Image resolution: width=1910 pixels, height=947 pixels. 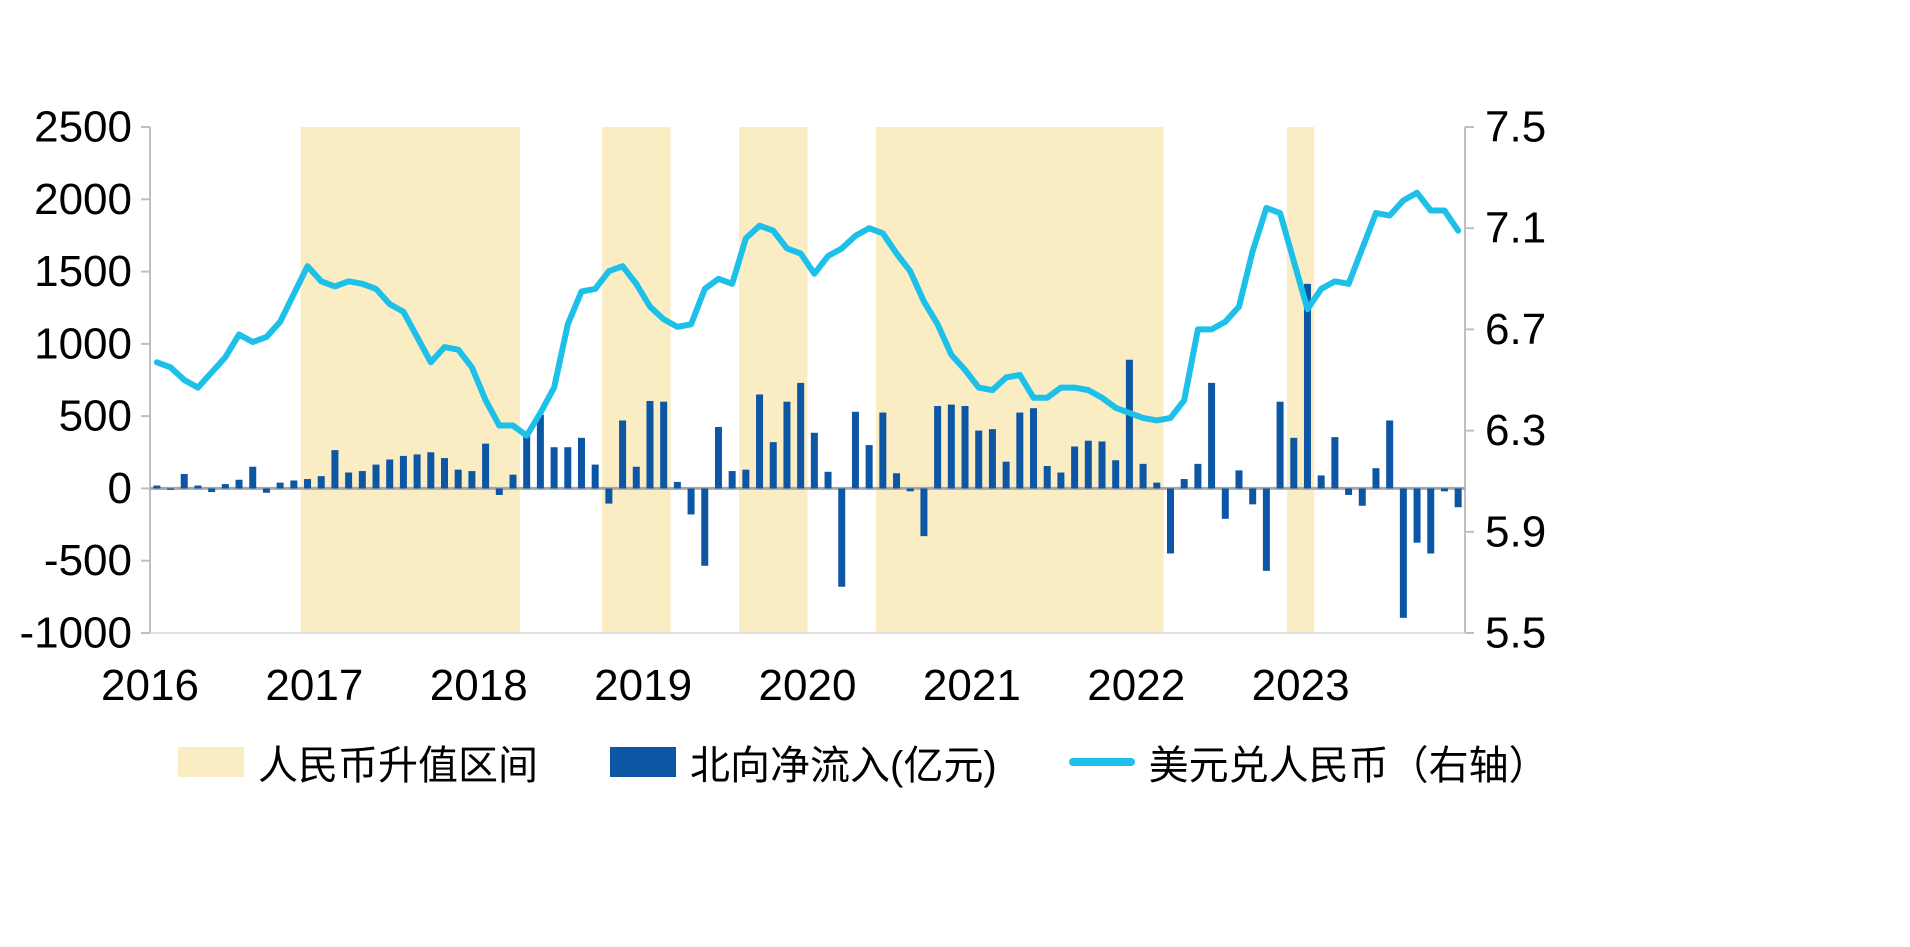 I want to click on left-axis-tick-label: 1500, so click(x=83, y=271).